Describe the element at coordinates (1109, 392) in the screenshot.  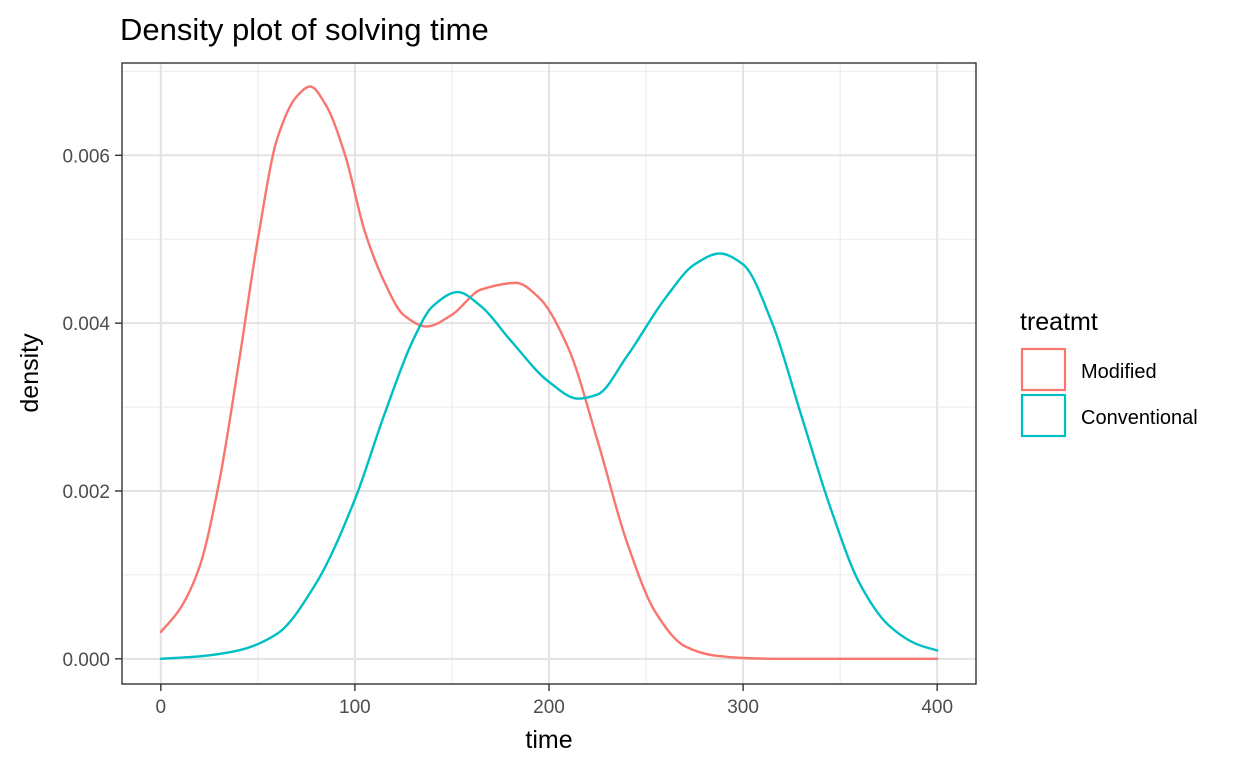
I see `legend-entries: Modified Conventional` at that location.